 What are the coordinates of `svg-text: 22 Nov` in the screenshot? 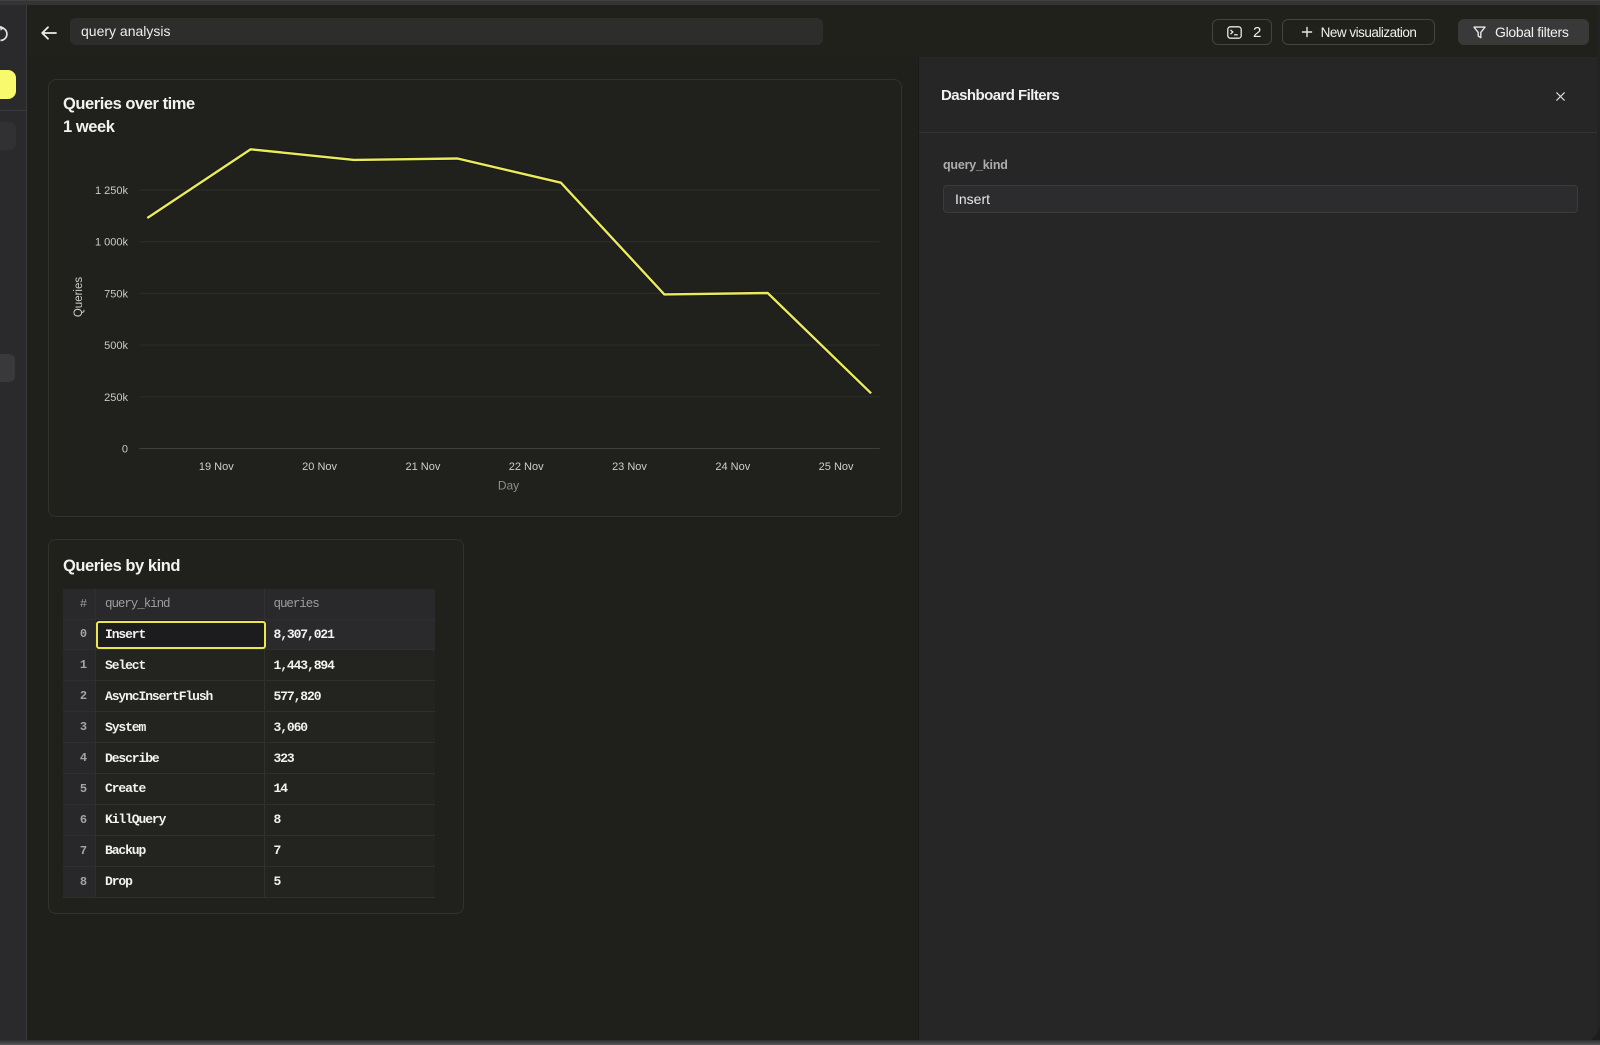 It's located at (526, 467).